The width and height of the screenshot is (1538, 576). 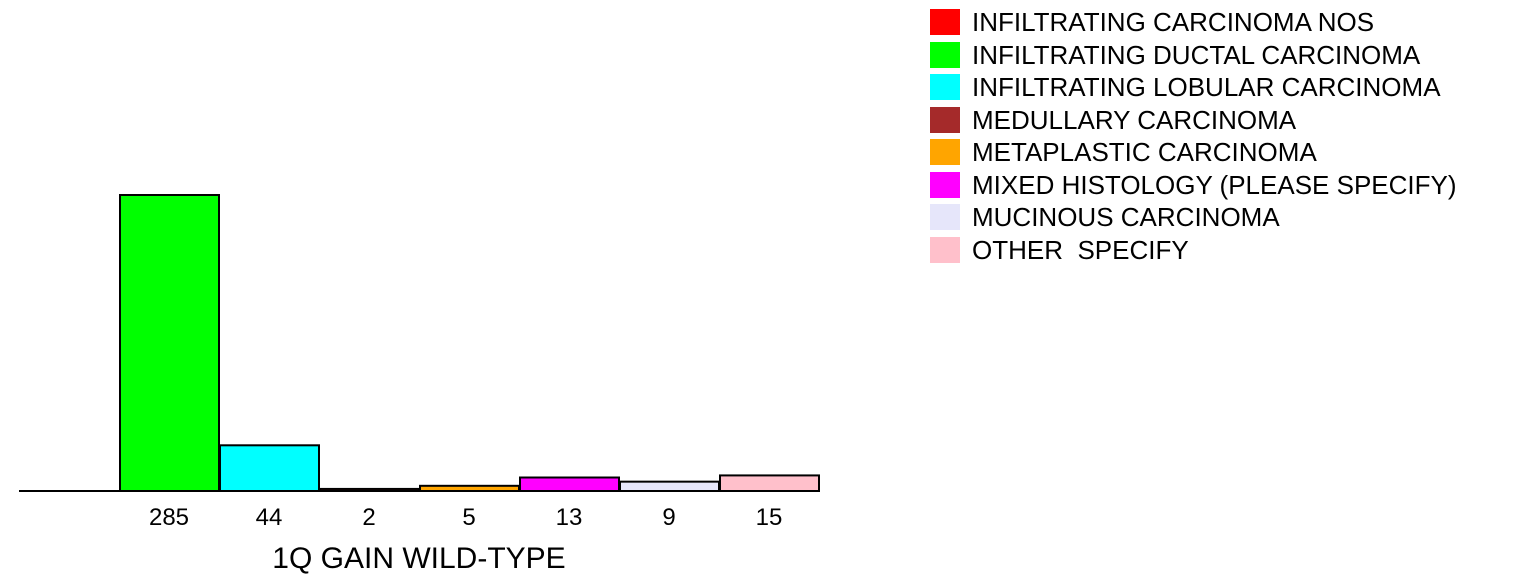 I want to click on legend-item: MUCINOUS CARCINOMA, so click(x=1193, y=217).